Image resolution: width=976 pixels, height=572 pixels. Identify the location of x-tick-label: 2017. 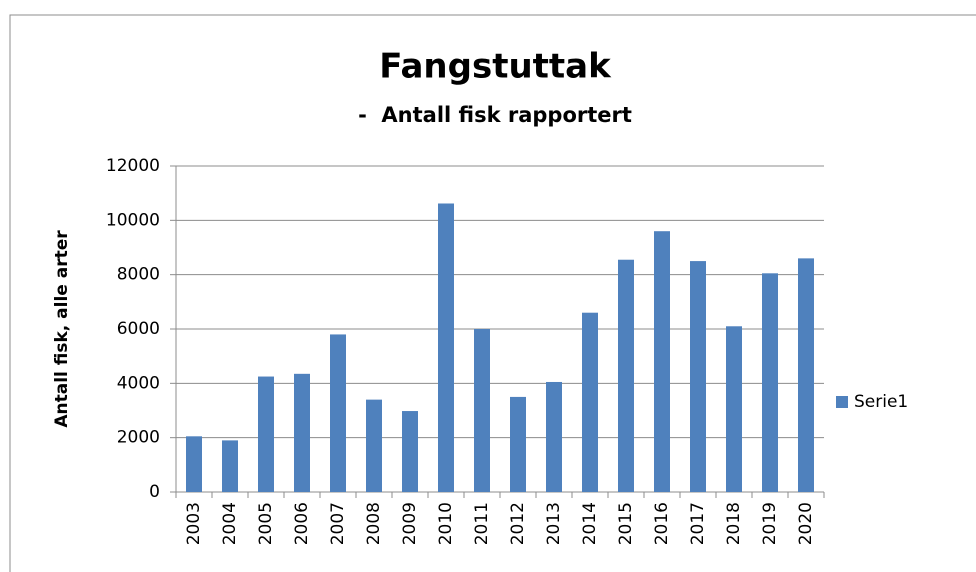
(698, 523).